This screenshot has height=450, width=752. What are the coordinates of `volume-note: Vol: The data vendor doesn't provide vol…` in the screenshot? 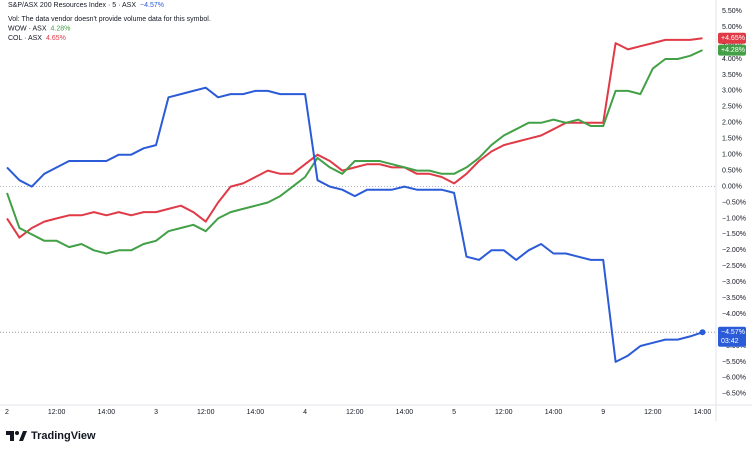 It's located at (109, 19).